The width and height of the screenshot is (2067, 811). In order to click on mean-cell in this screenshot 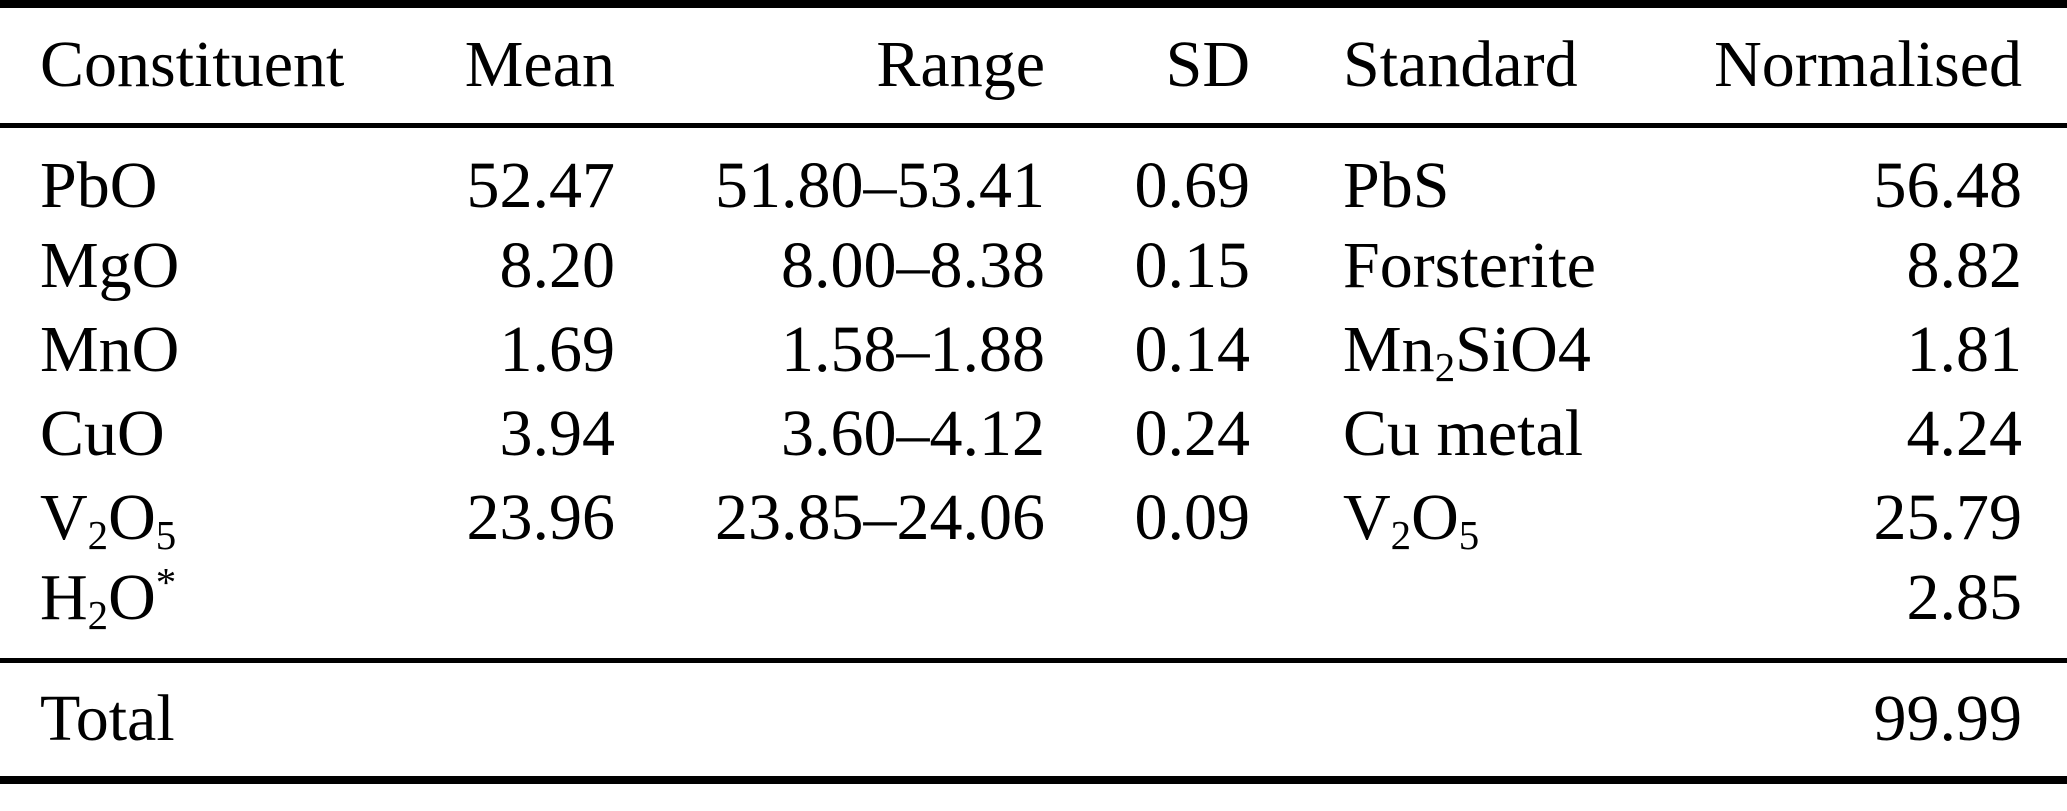, I will do `click(527, 611)`.